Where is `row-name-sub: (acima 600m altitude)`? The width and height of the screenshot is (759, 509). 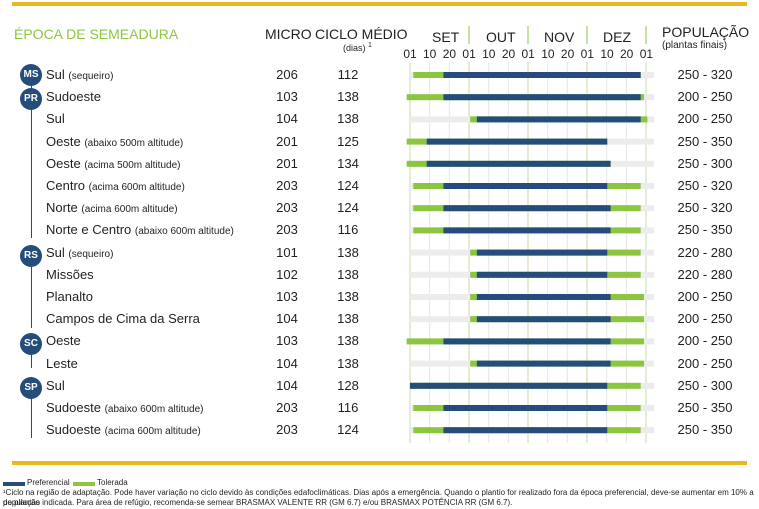 row-name-sub: (acima 600m altitude) is located at coordinates (129, 210).